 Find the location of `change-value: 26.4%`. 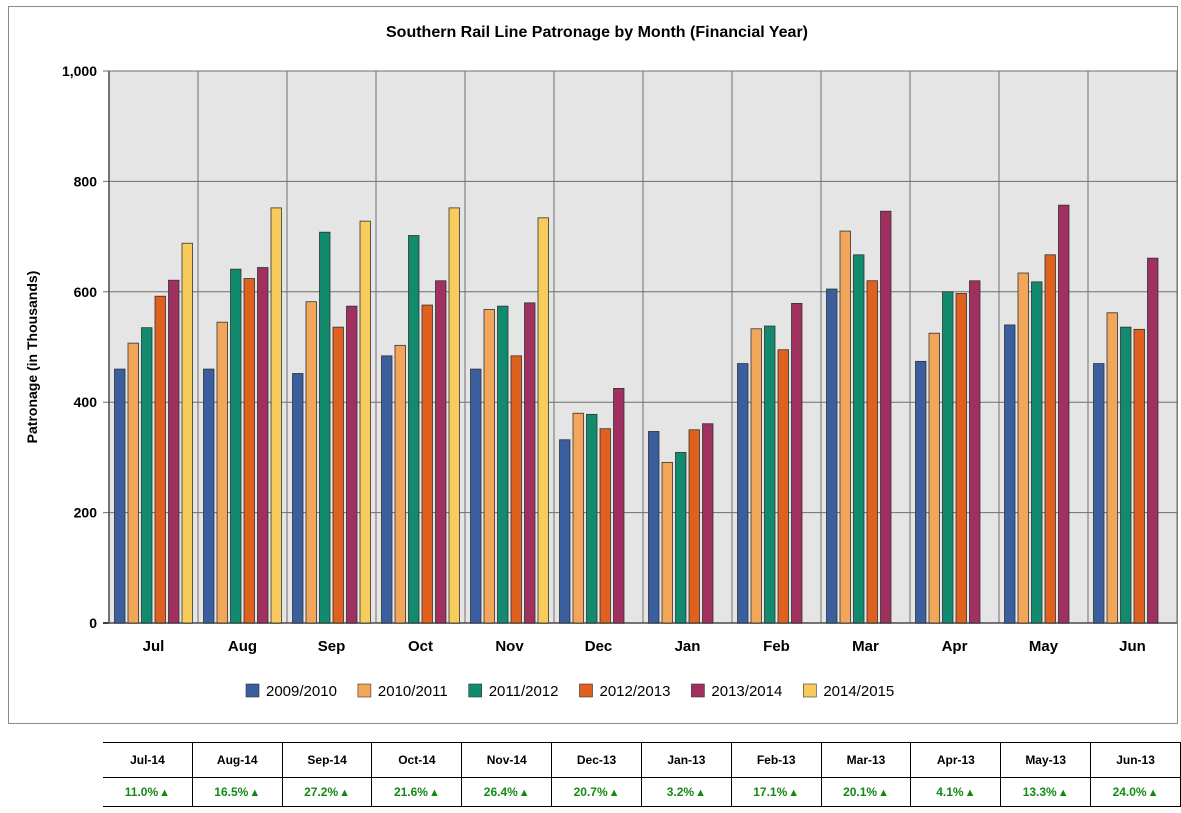

change-value: 26.4% is located at coordinates (500, 792).